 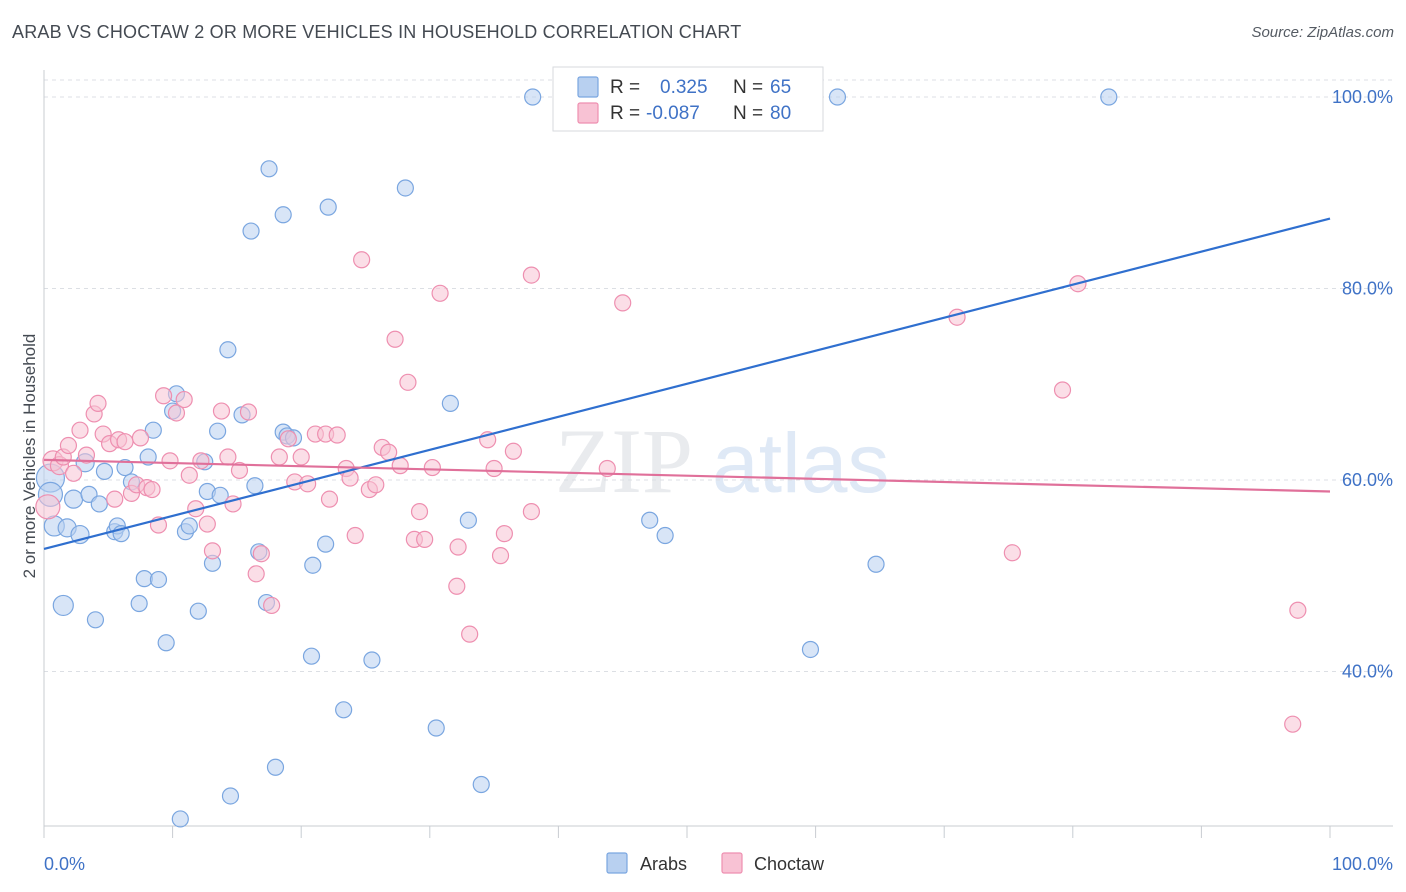 I want to click on x-tick-label-min: 0.0%, so click(x=64, y=864).